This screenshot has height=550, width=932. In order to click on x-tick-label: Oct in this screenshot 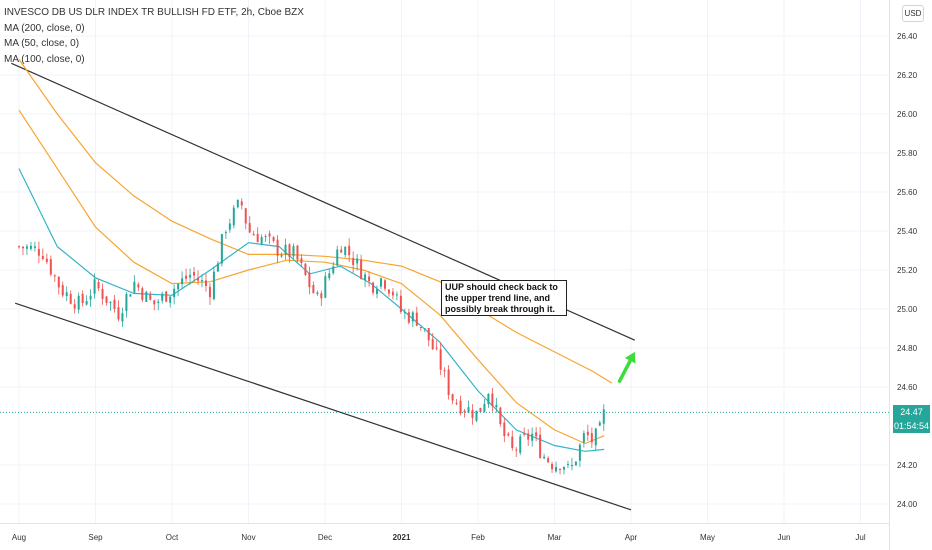, I will do `click(172, 537)`.